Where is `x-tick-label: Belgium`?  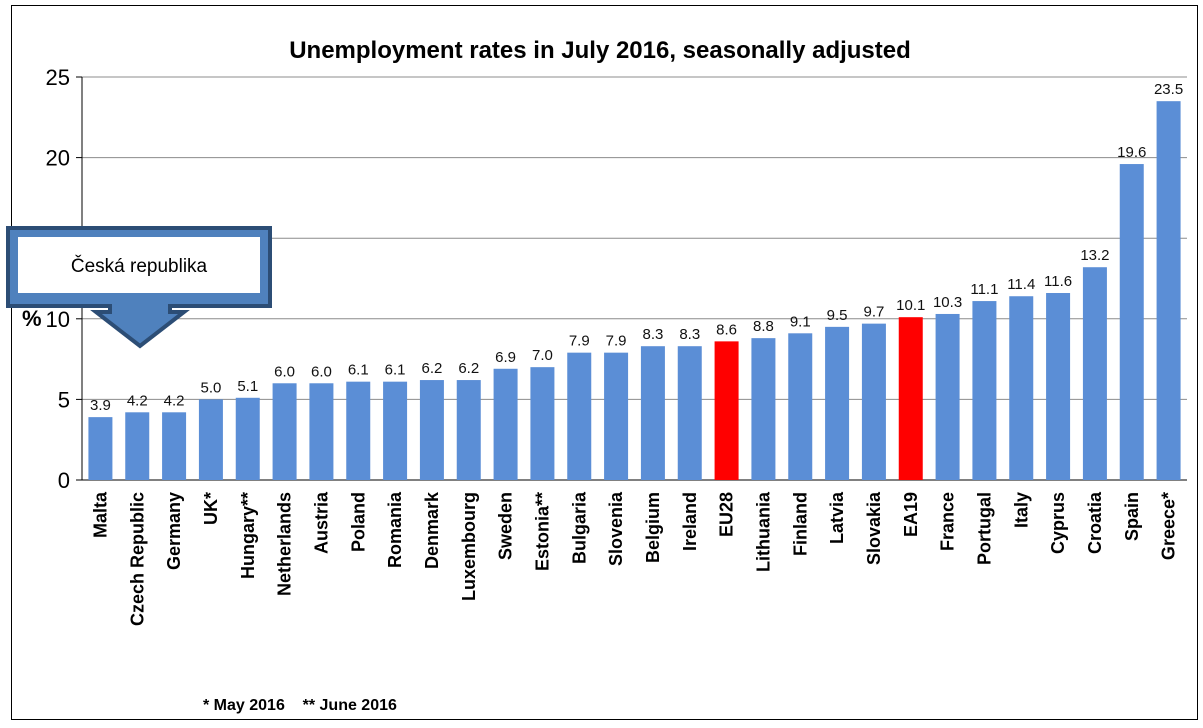 x-tick-label: Belgium is located at coordinates (653, 527).